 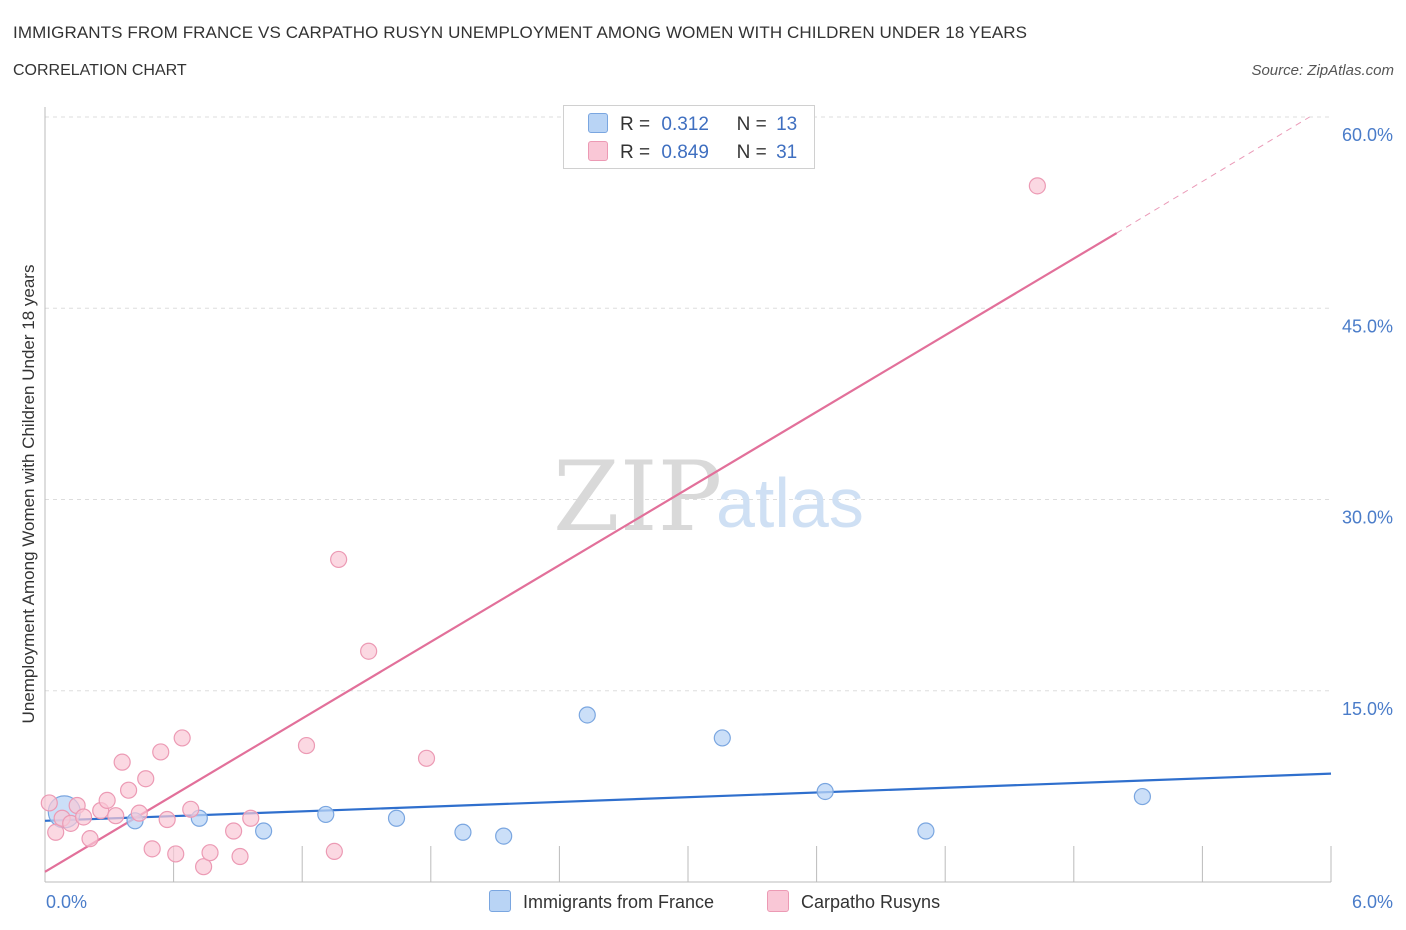 I want to click on legend-n-label-rusyn: N =, so click(x=751, y=152).